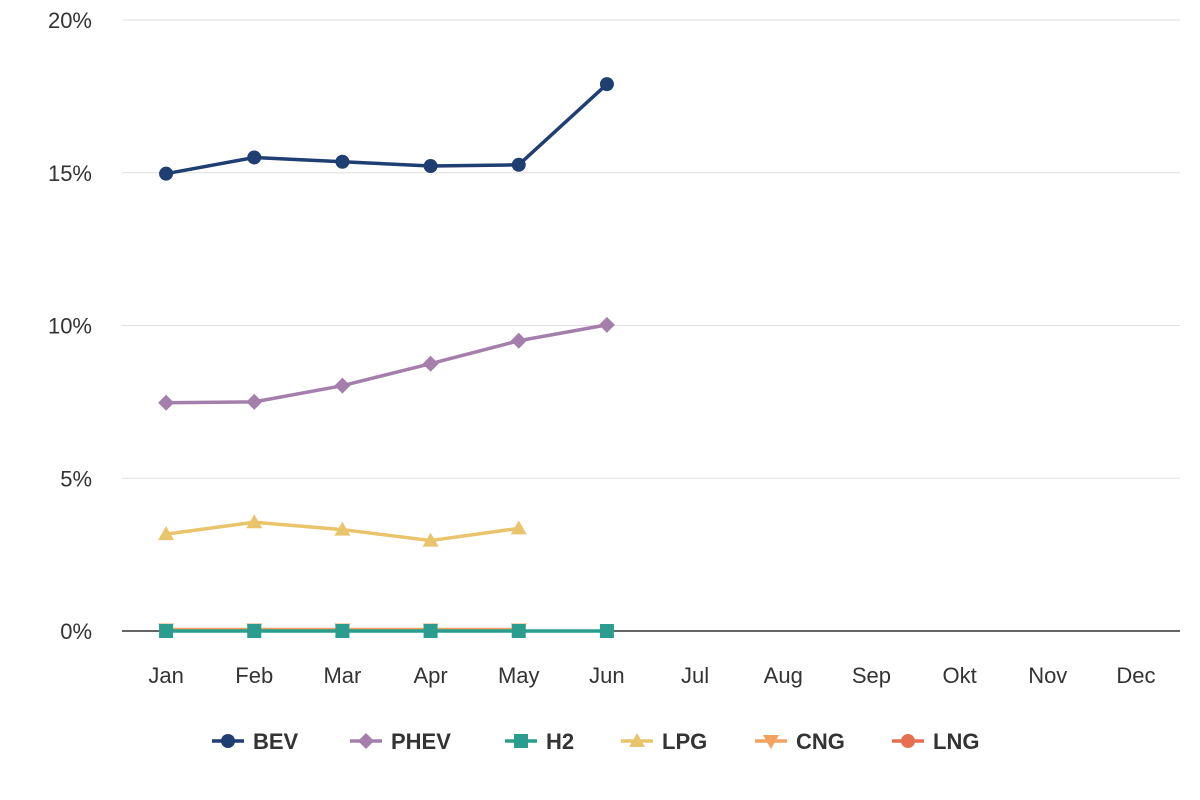  I want to click on x-tick-label: Sep, so click(871, 675).